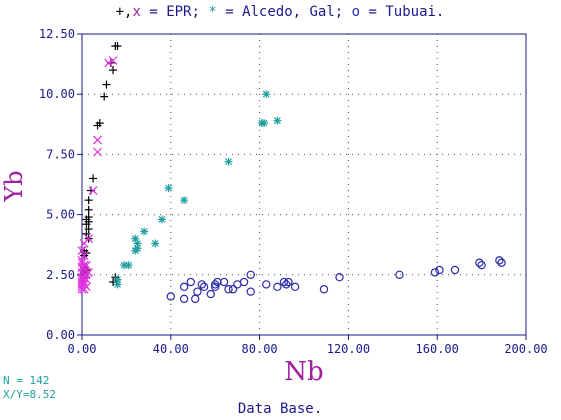 Image resolution: width=561 pixels, height=420 pixels. Describe the element at coordinates (356, 12) in the screenshot. I see `title-part-5: o` at that location.